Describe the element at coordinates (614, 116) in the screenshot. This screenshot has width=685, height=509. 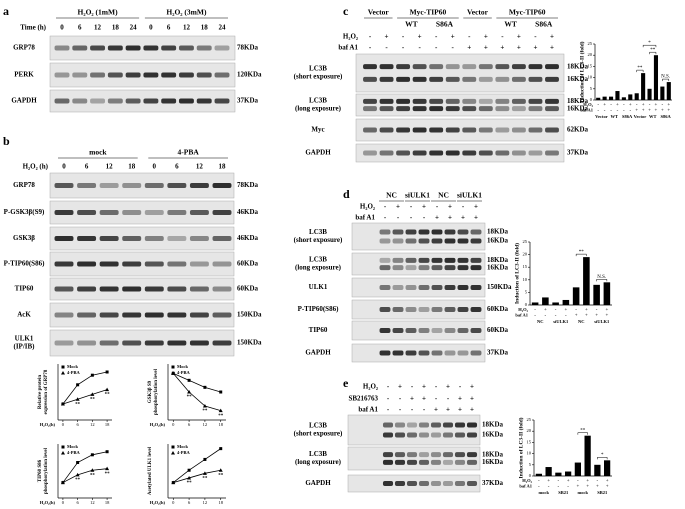
I see `category-label: WT` at that location.